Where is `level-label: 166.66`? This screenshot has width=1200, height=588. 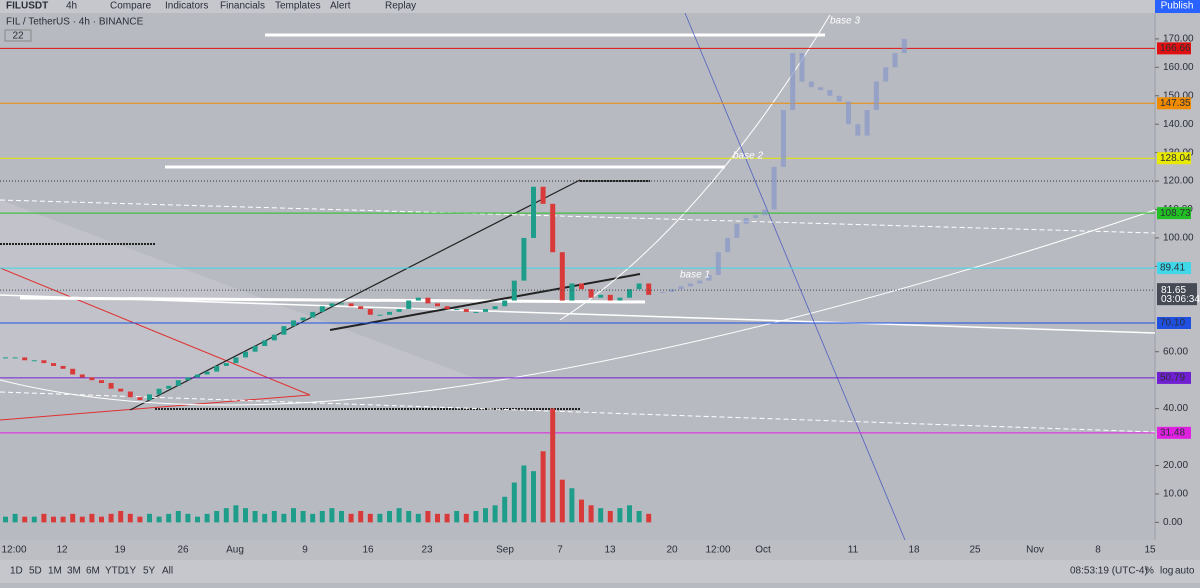
level-label: 166.66 is located at coordinates (1175, 48).